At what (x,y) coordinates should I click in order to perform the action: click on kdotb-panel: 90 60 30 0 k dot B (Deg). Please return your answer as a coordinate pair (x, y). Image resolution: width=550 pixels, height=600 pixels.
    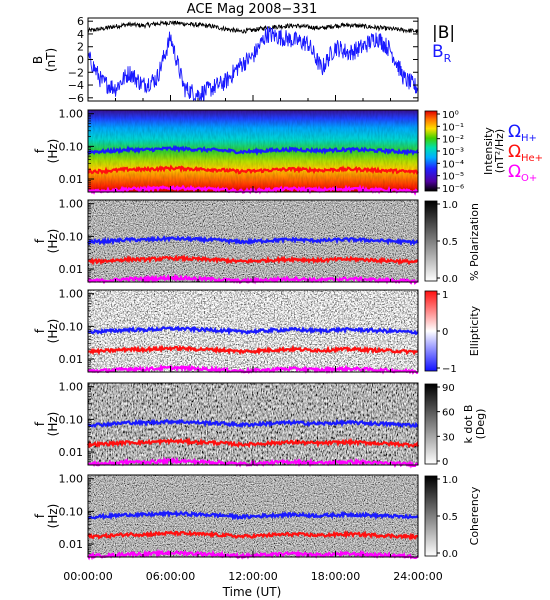
    Looking at the image, I should click on (287, 425).